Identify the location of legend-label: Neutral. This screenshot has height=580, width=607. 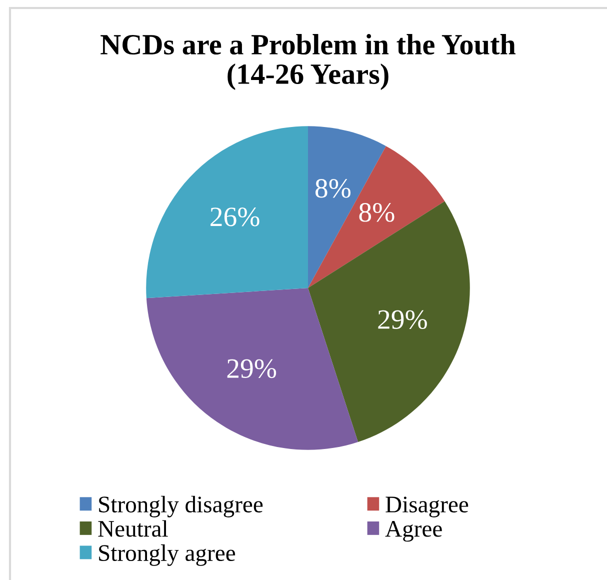
(133, 528).